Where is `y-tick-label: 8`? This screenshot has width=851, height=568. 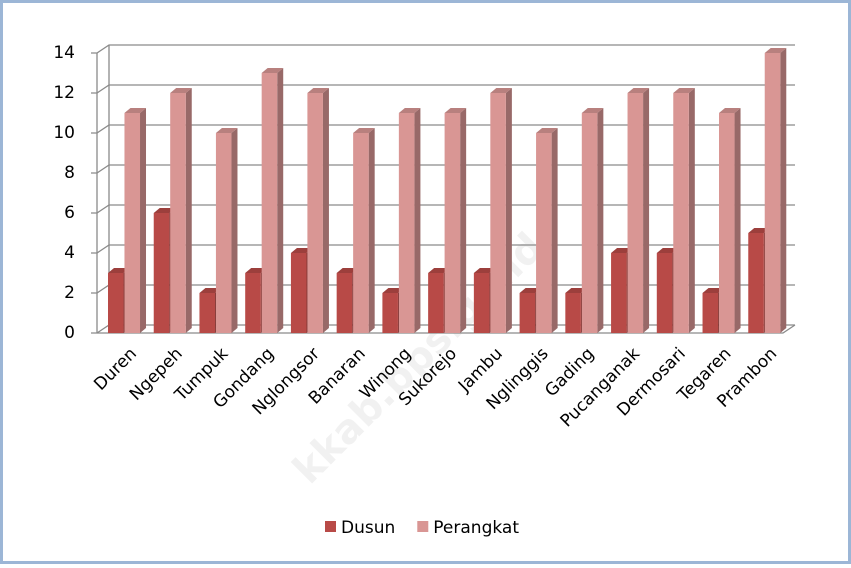 y-tick-label: 8 is located at coordinates (69, 173).